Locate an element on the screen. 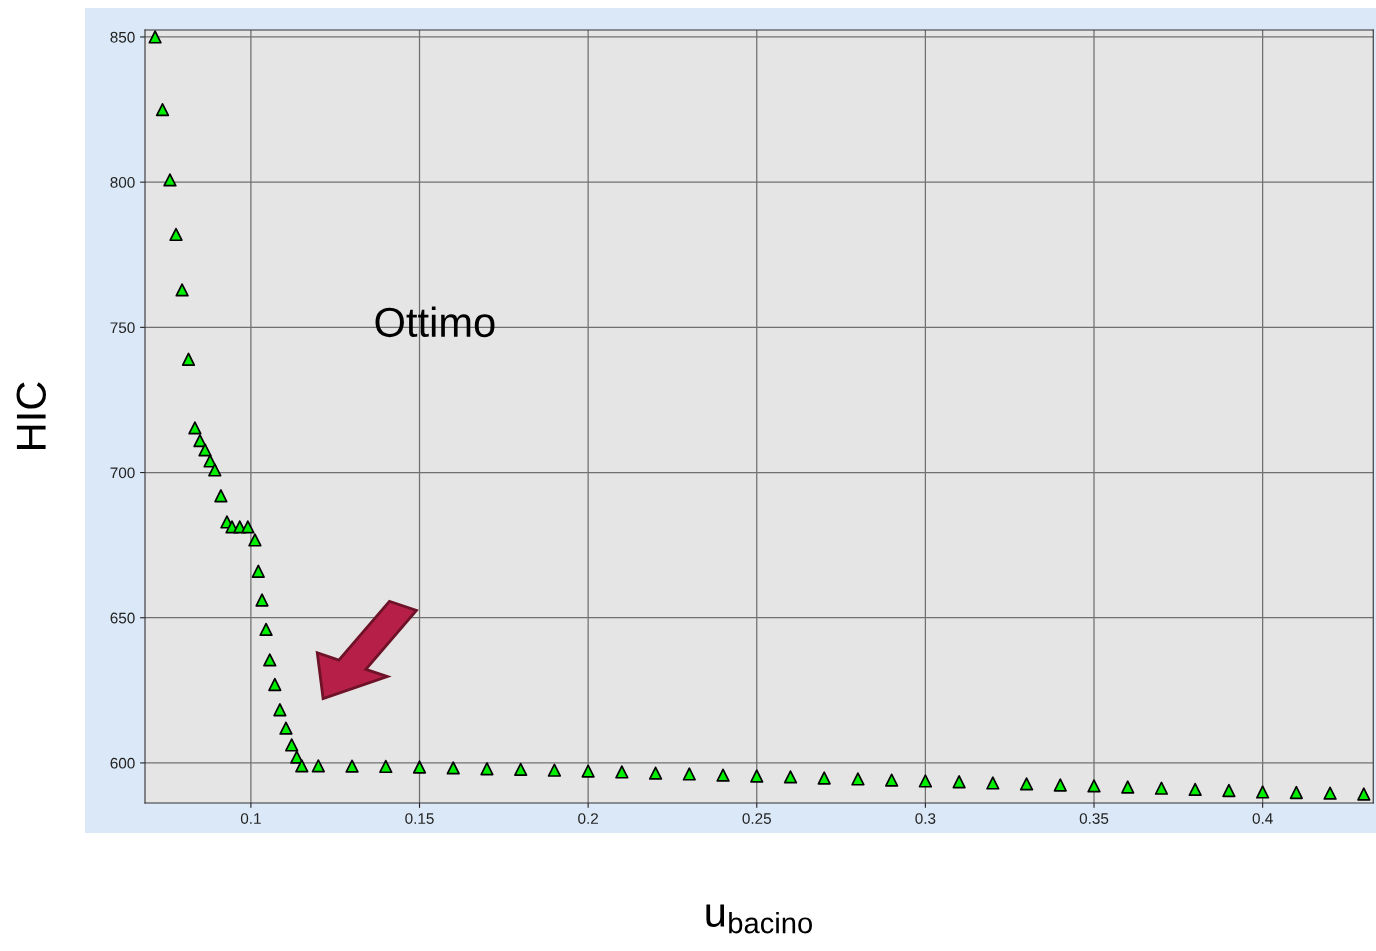 The height and width of the screenshot is (951, 1376). annotation: Ottimo is located at coordinates (435, 322).